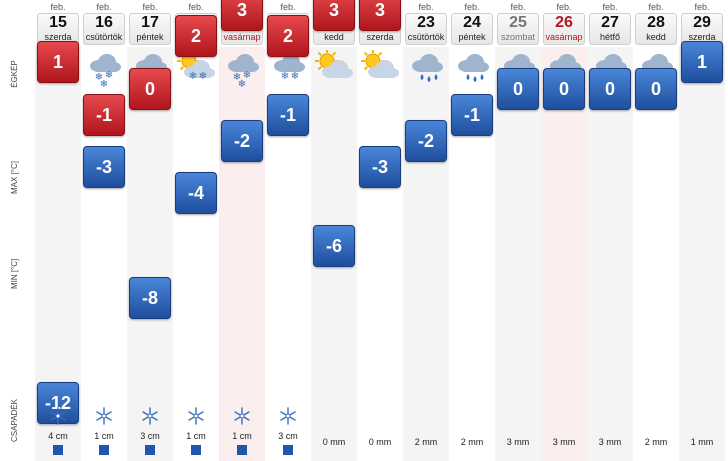  What do you see at coordinates (58, 436) in the screenshot?
I see `precipitation-amount: 4 cm` at bounding box center [58, 436].